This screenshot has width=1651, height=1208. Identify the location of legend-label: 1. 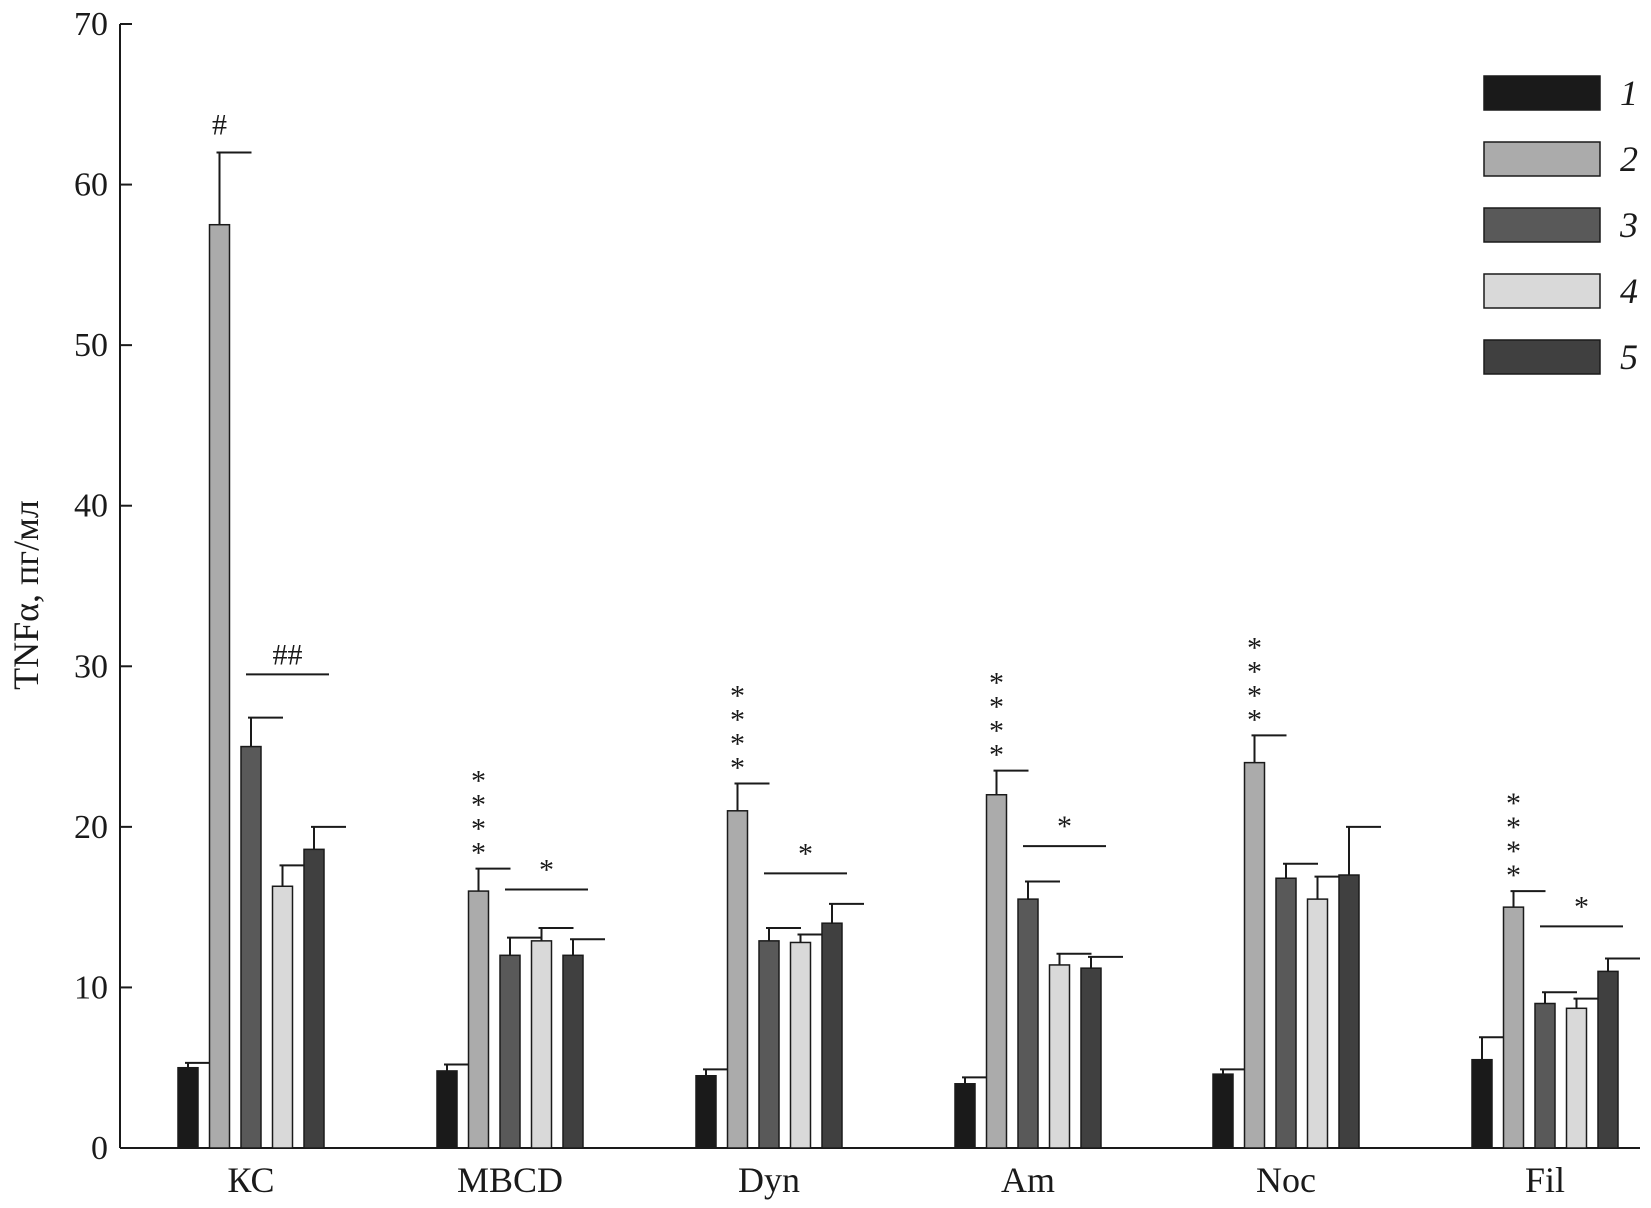
(1629, 93).